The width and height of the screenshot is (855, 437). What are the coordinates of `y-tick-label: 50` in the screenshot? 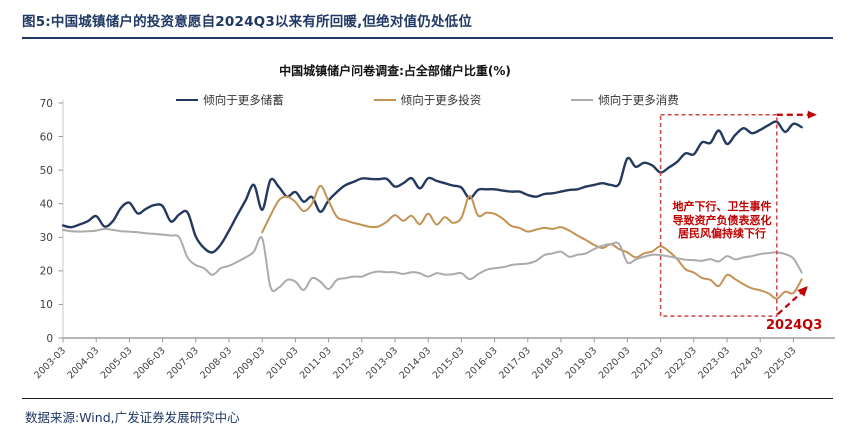 It's located at (46, 171).